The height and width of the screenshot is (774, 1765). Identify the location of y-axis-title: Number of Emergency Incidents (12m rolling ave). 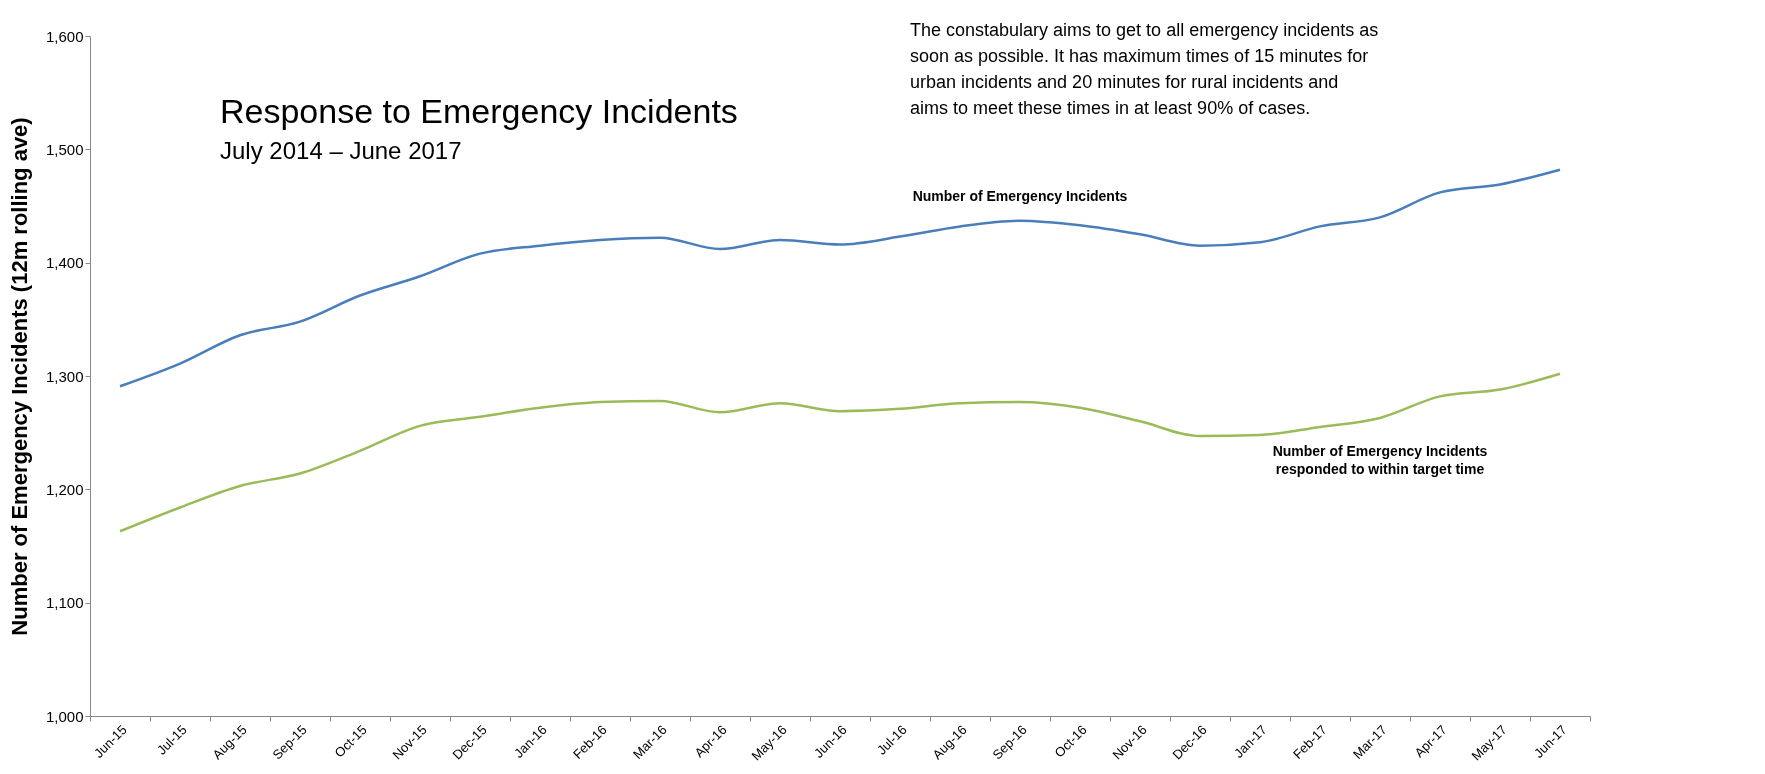
(19, 376).